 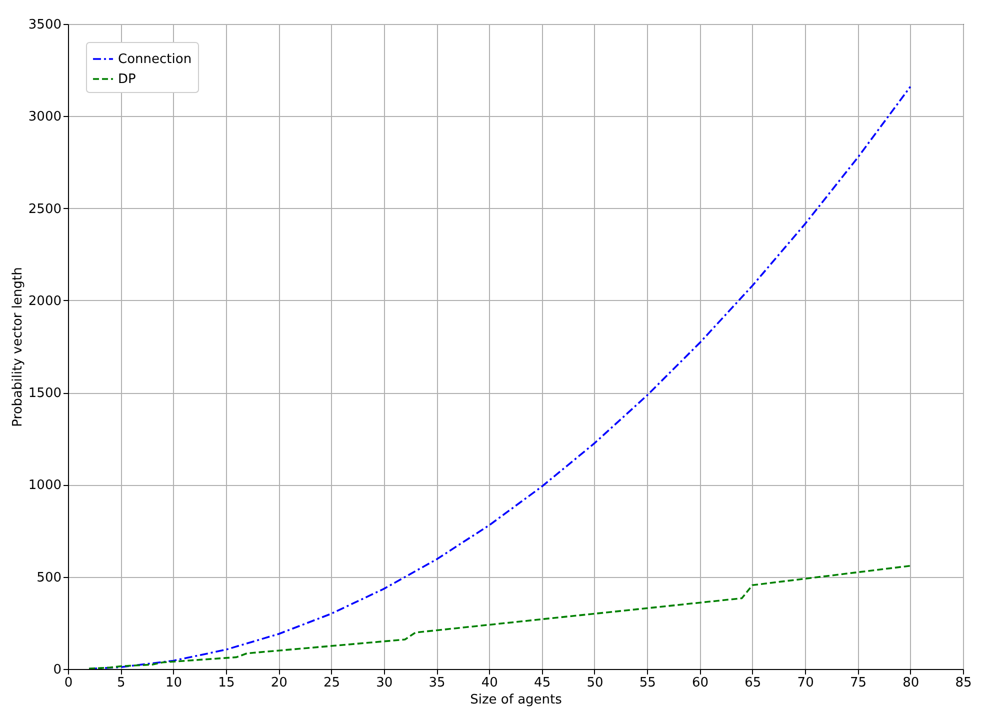 I want to click on x-tick-label: 65, so click(x=753, y=683).